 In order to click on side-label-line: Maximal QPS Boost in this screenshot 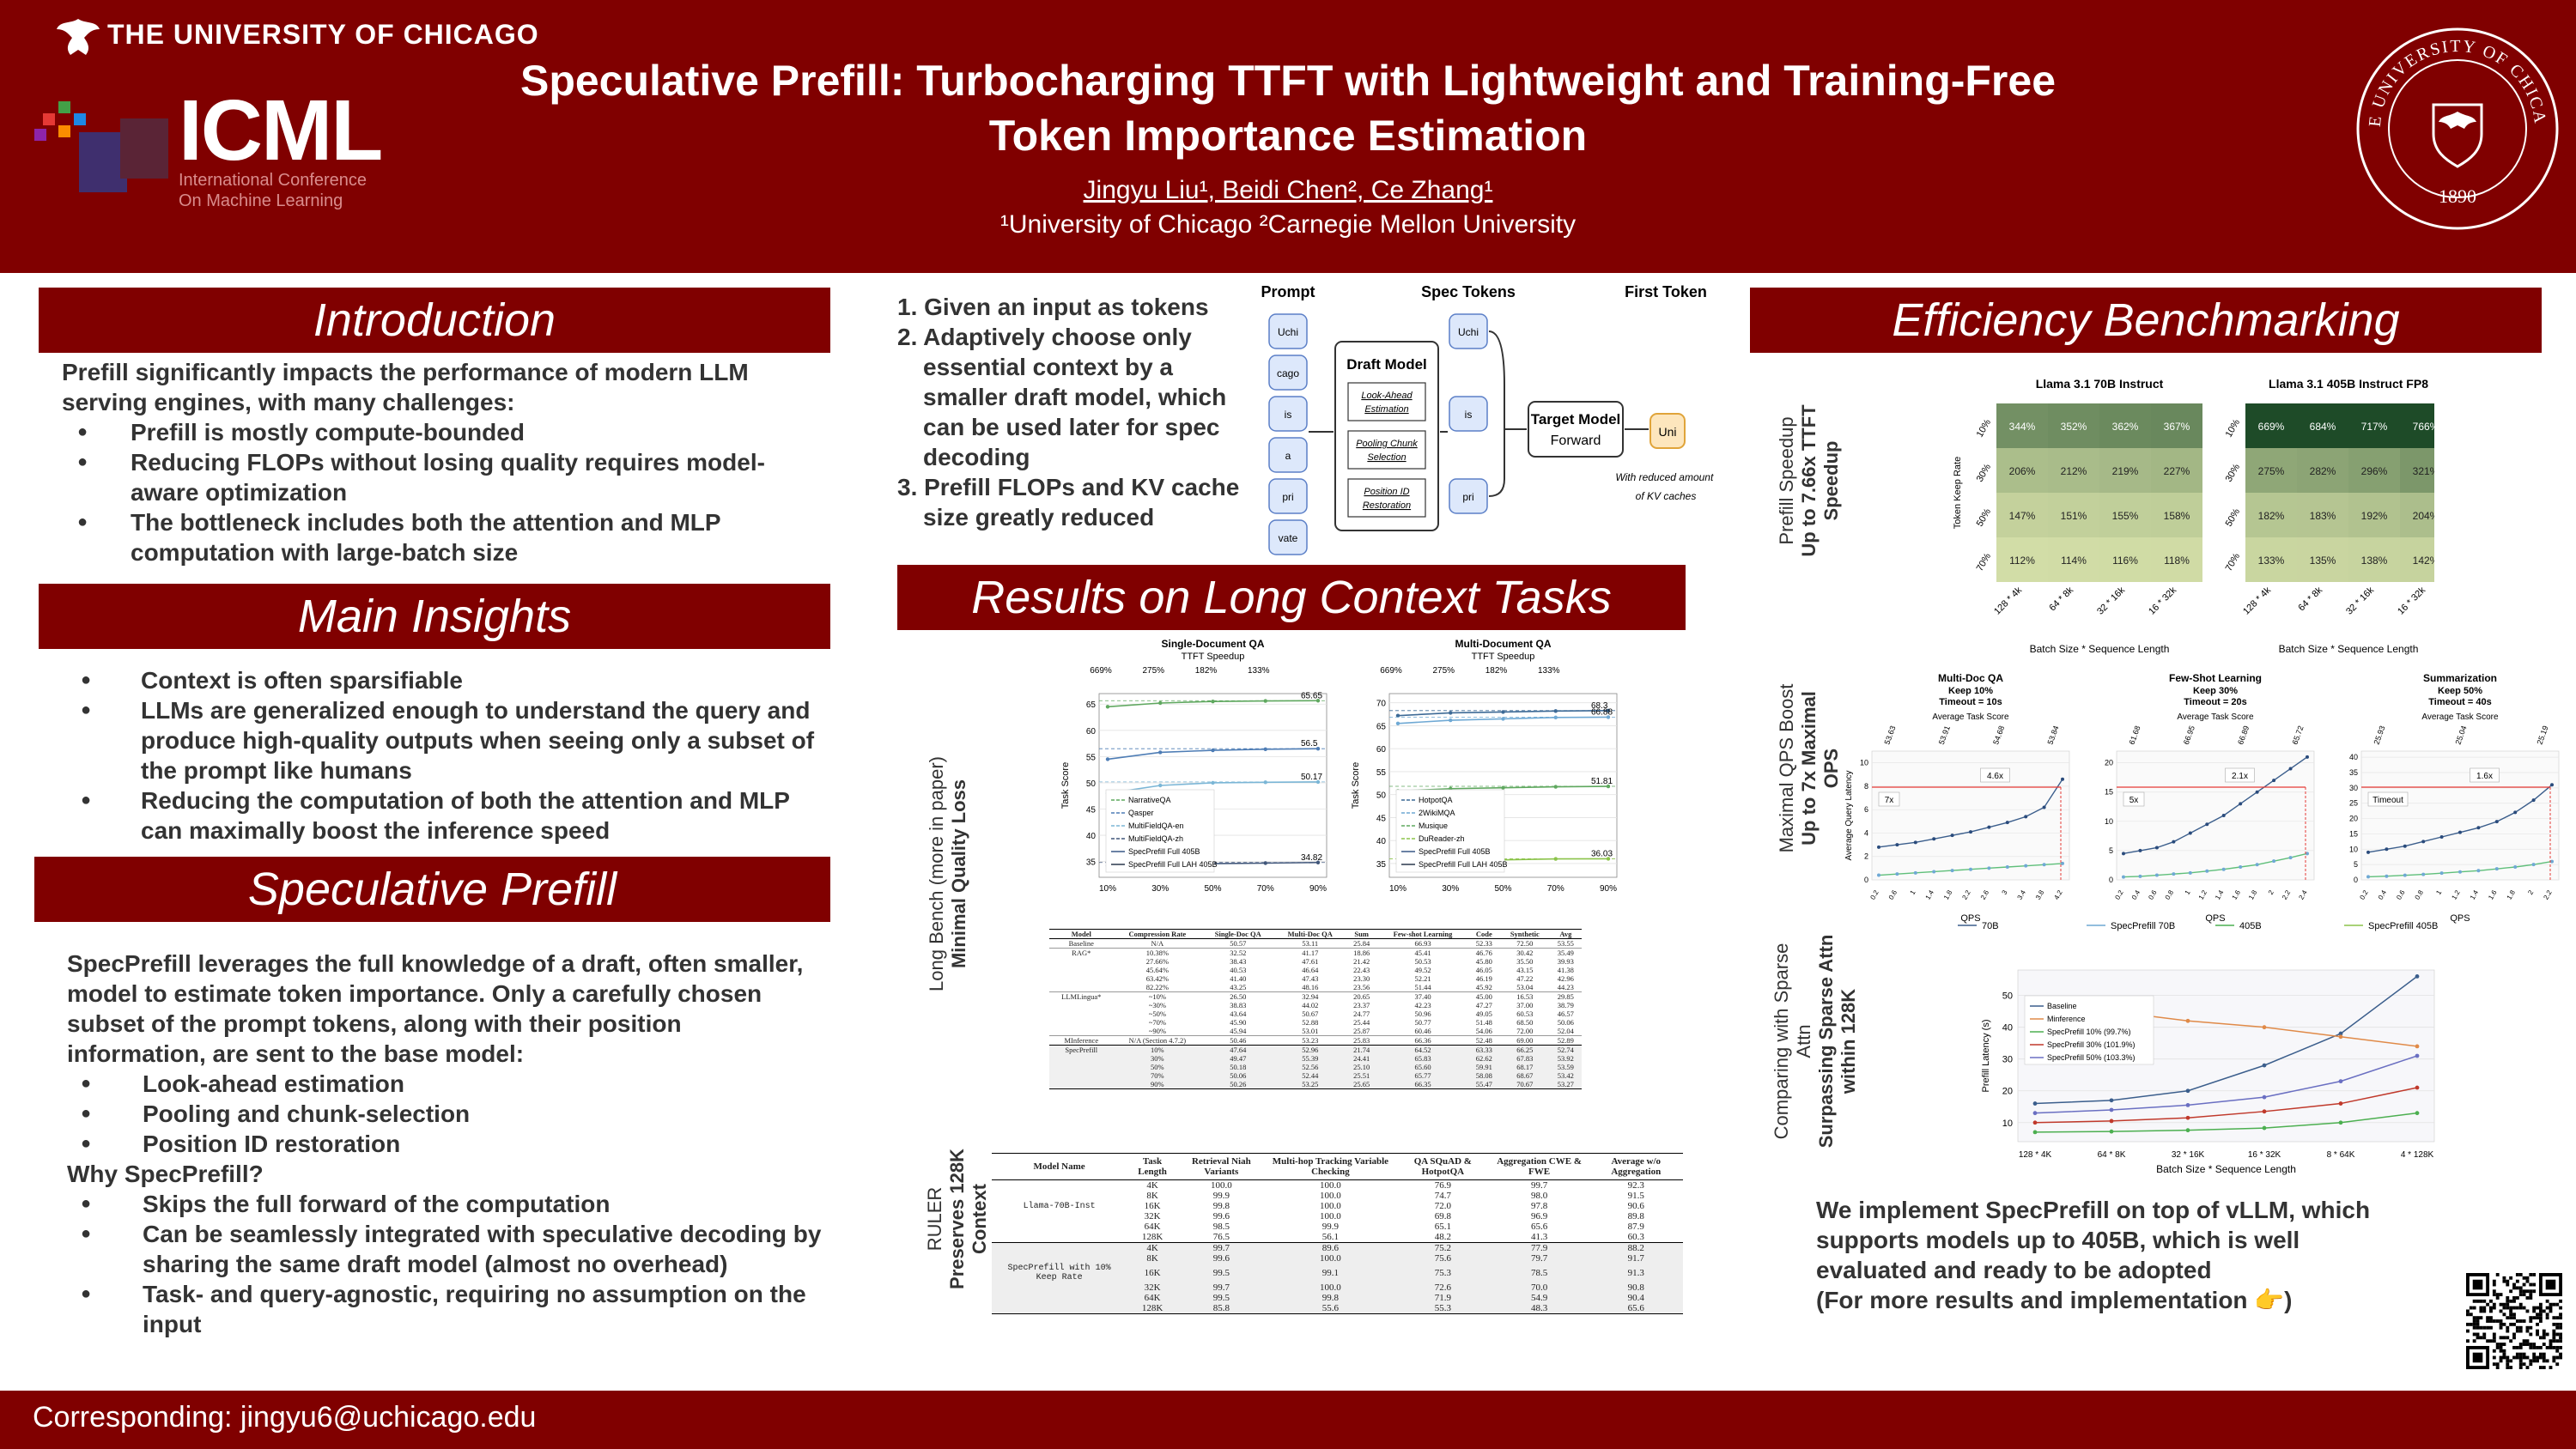, I will do `click(1786, 768)`.